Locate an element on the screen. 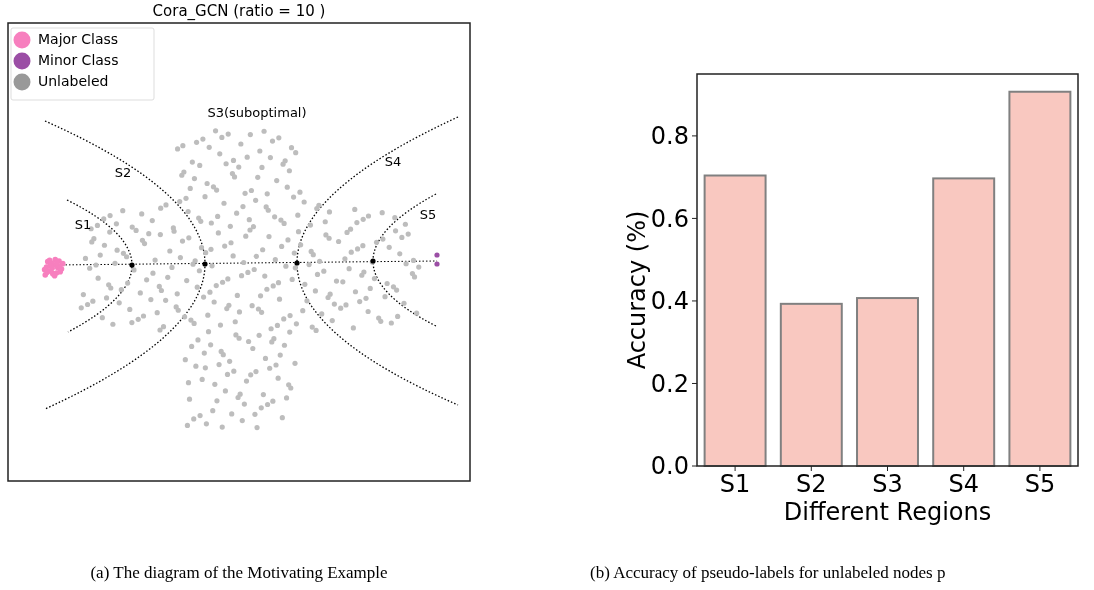 The image size is (1094, 590). y-tick-label: 0.0 is located at coordinates (669, 466).